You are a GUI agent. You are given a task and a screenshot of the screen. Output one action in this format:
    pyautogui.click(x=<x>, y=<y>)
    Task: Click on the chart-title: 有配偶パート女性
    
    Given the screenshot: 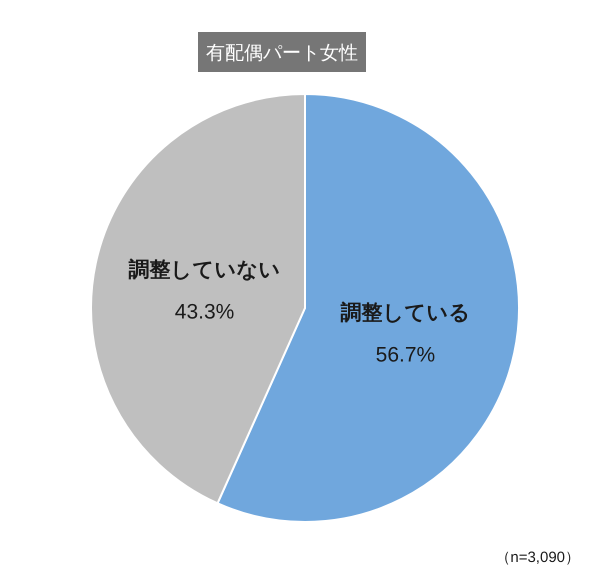 What is the action you would take?
    pyautogui.click(x=282, y=53)
    